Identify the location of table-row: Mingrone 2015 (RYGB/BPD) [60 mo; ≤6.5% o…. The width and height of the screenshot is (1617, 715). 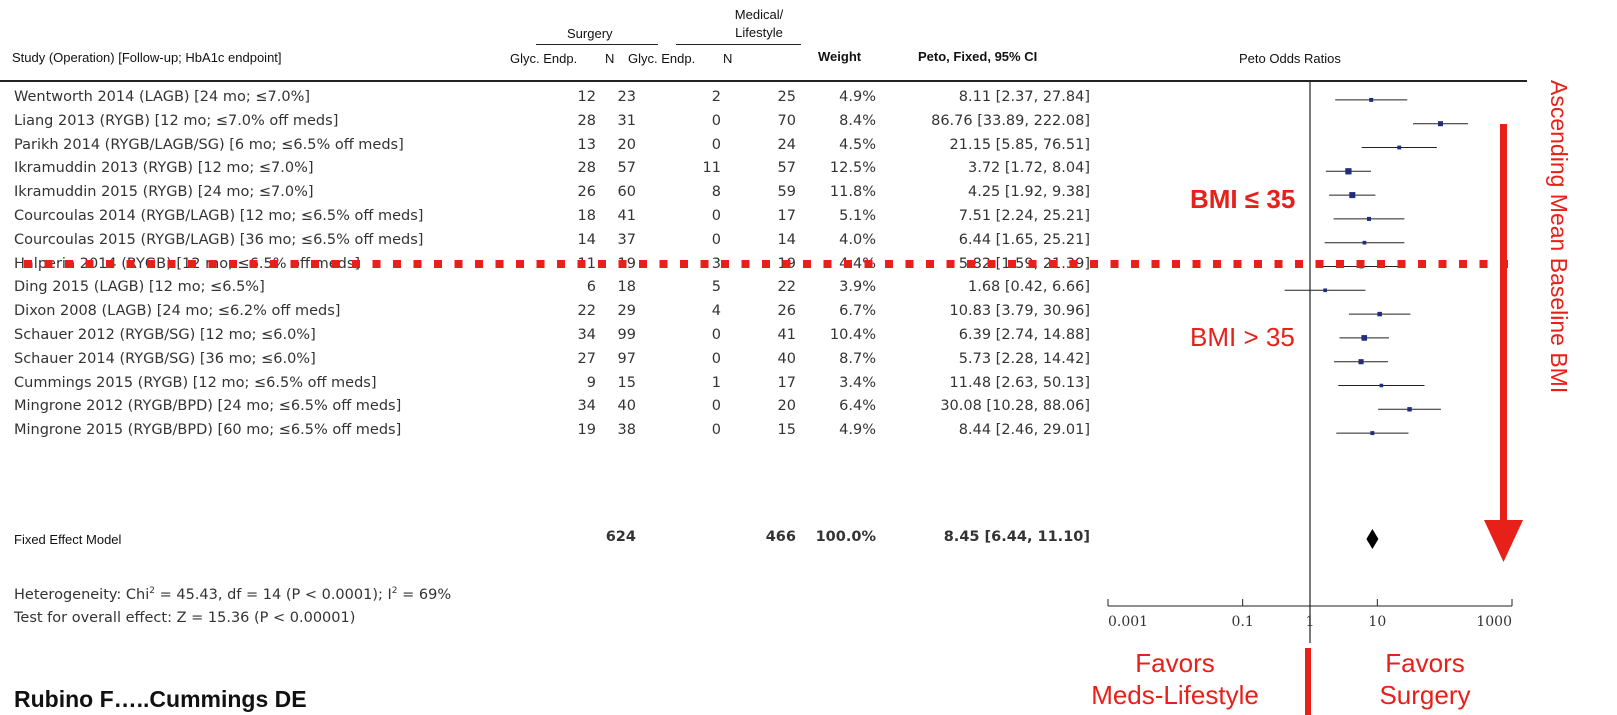
(550, 433).